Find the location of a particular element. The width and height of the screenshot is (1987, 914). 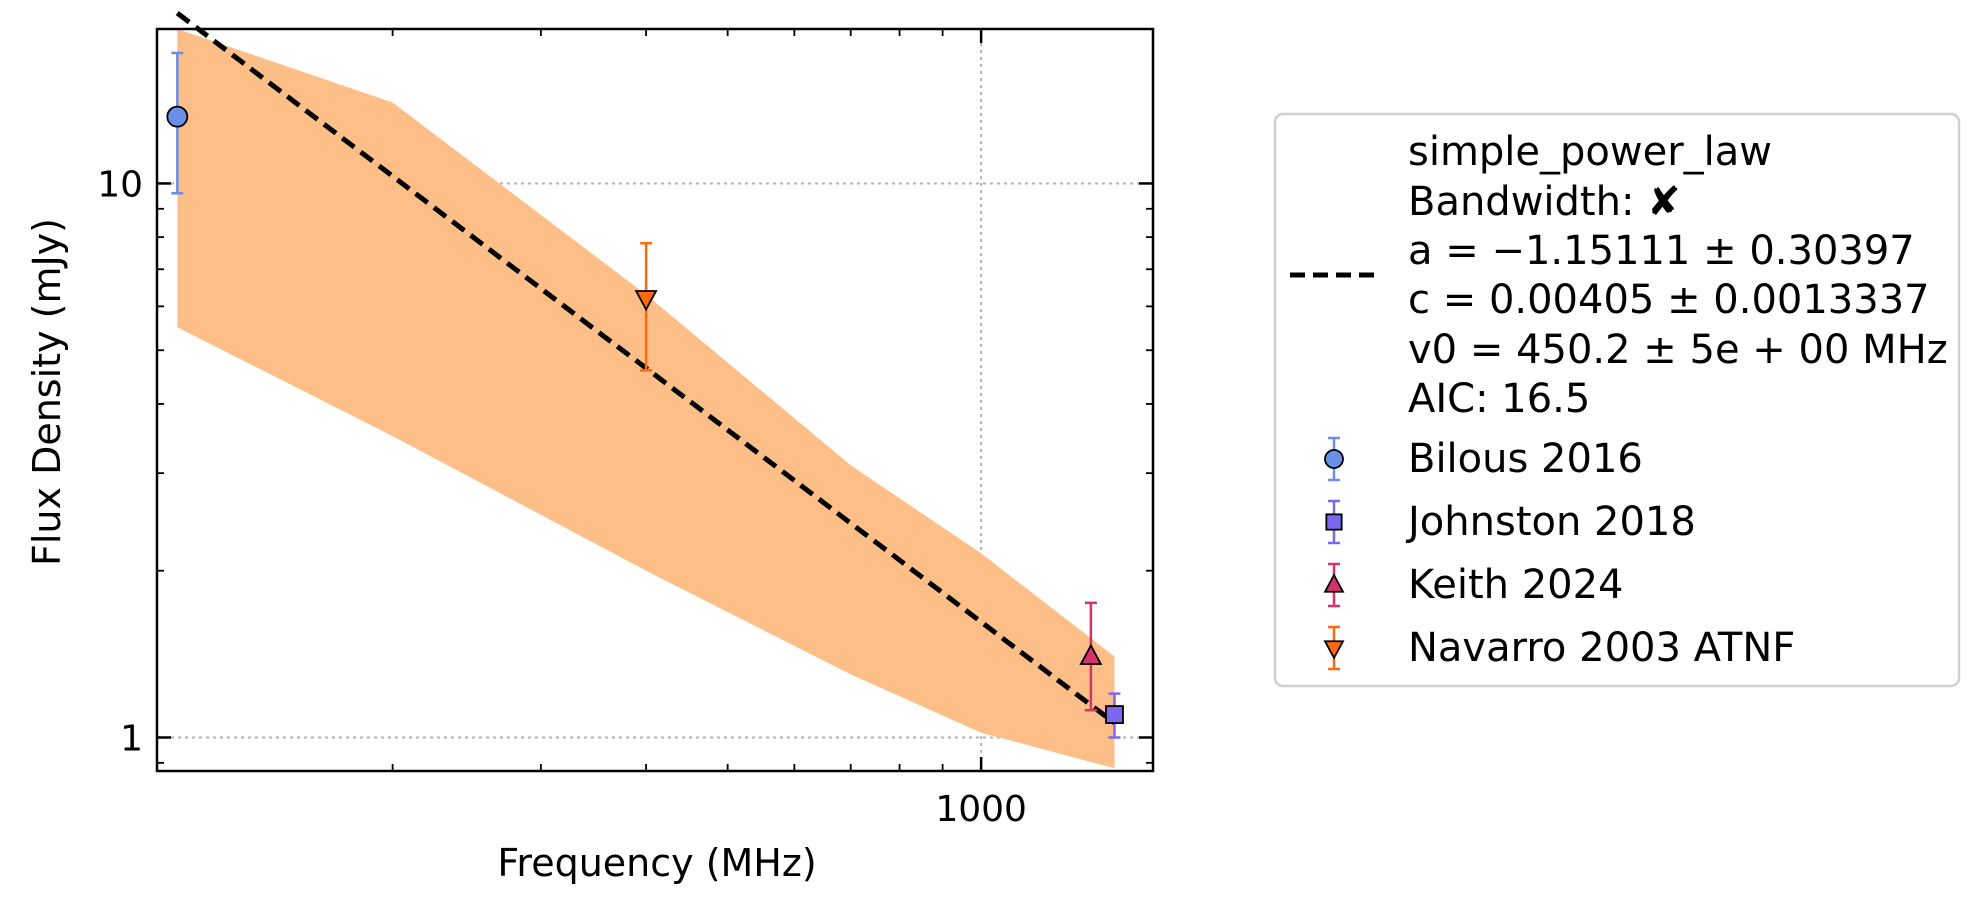

y-tick-label: 1 is located at coordinates (131, 738).